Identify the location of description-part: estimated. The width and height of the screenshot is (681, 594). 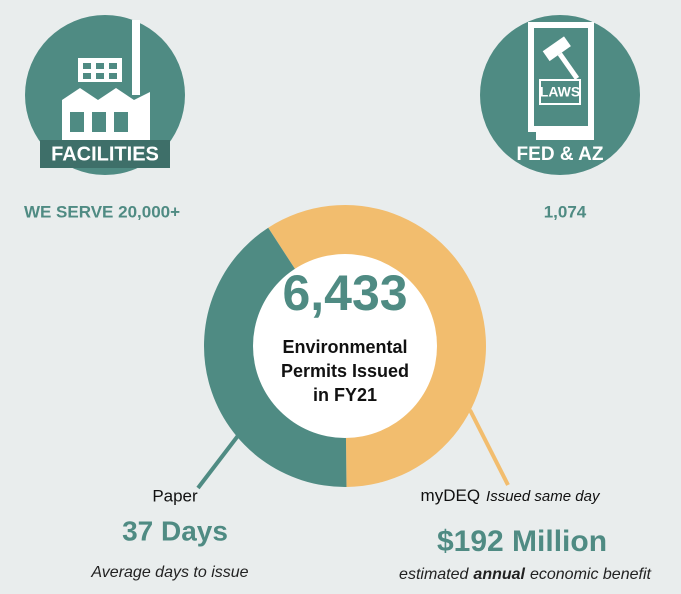
(434, 574).